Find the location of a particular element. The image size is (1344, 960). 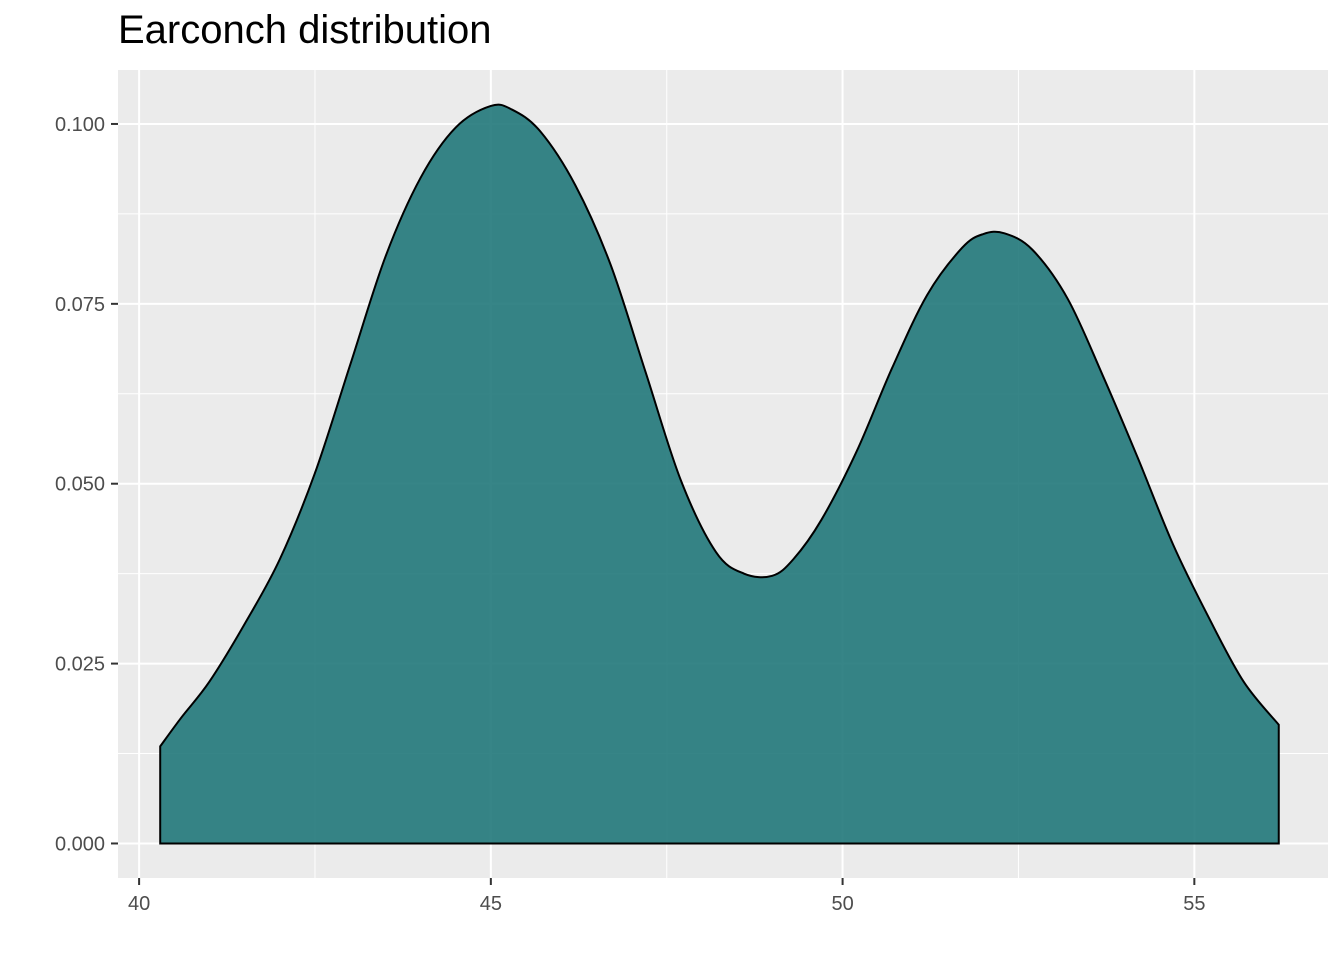

y-tick-label: 0.100 is located at coordinates (80, 125).